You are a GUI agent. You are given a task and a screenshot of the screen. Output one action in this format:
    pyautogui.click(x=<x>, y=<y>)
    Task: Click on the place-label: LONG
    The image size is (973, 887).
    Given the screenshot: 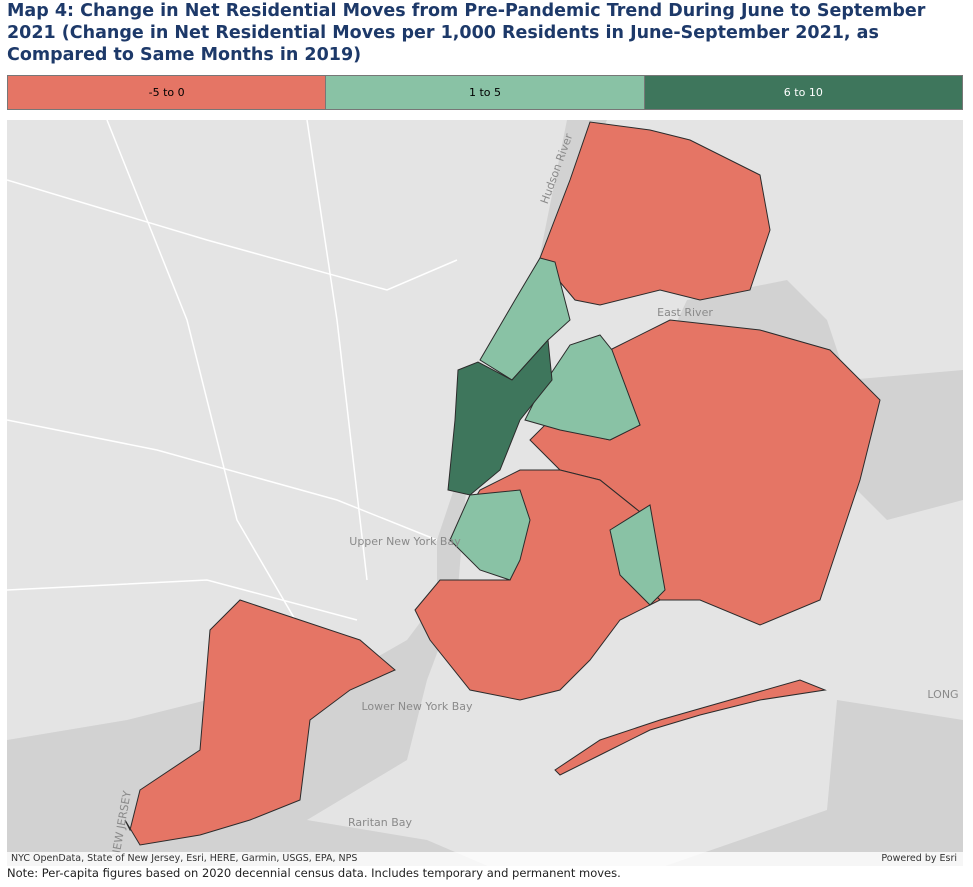 What is the action you would take?
    pyautogui.click(x=942, y=694)
    